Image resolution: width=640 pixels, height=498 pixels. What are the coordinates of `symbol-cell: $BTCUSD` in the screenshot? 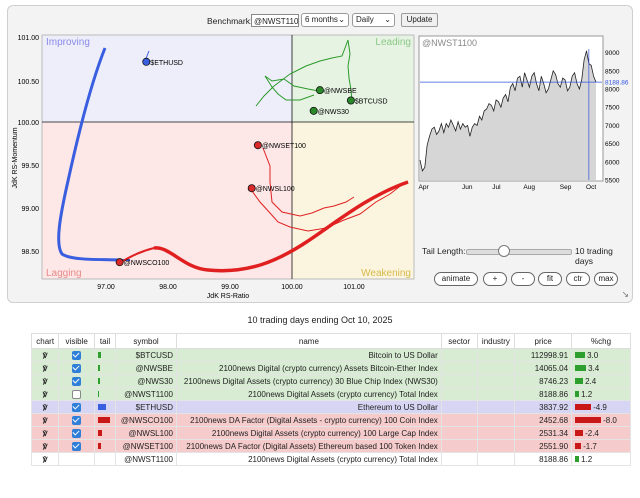 It's located at (146, 355).